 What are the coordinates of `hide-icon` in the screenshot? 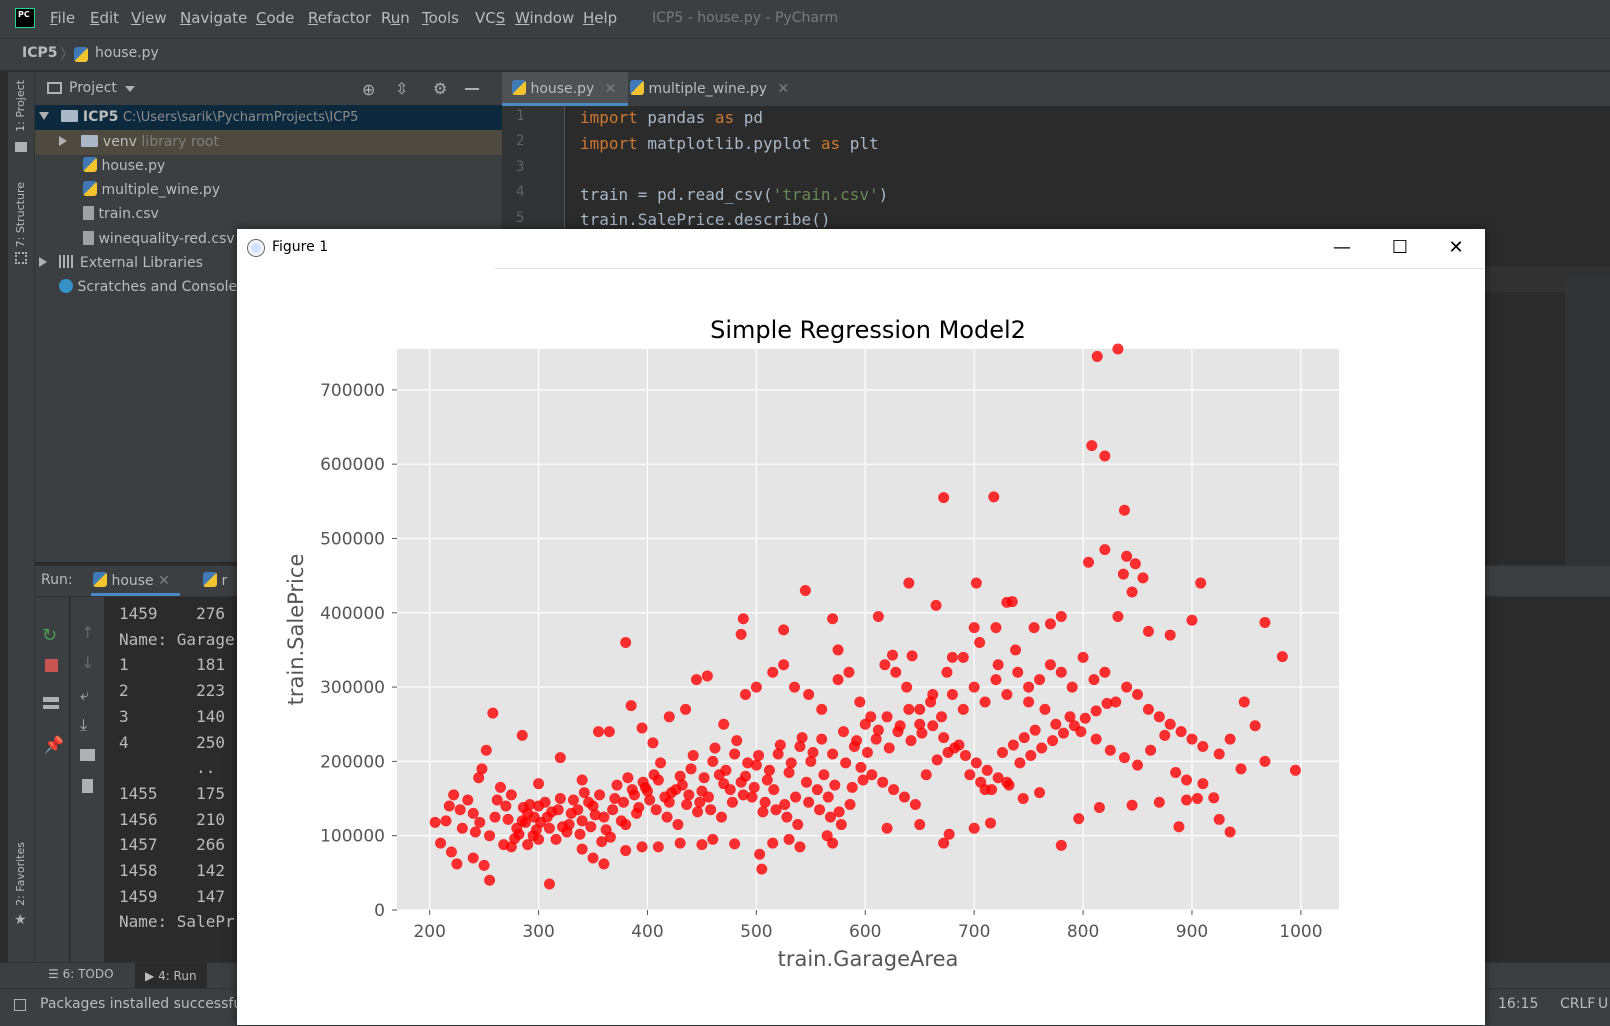 It's located at (472, 89).